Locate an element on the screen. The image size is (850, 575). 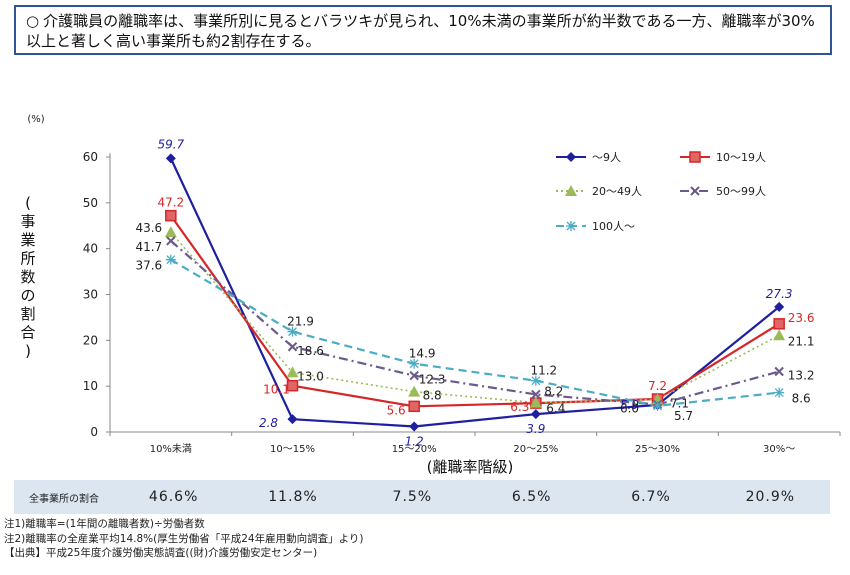
ratio-cell: 7.5% is located at coordinates (412, 497).